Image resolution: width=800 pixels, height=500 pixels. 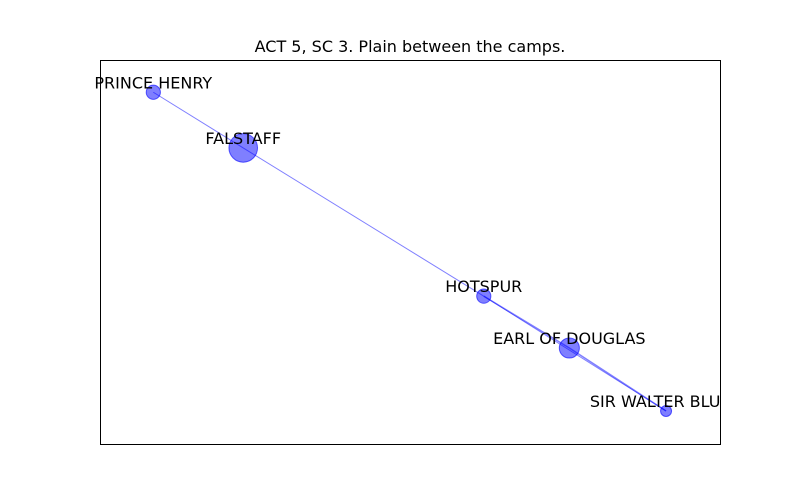 What do you see at coordinates (569, 348) in the screenshot?
I see `node-earl-of-douglas` at bounding box center [569, 348].